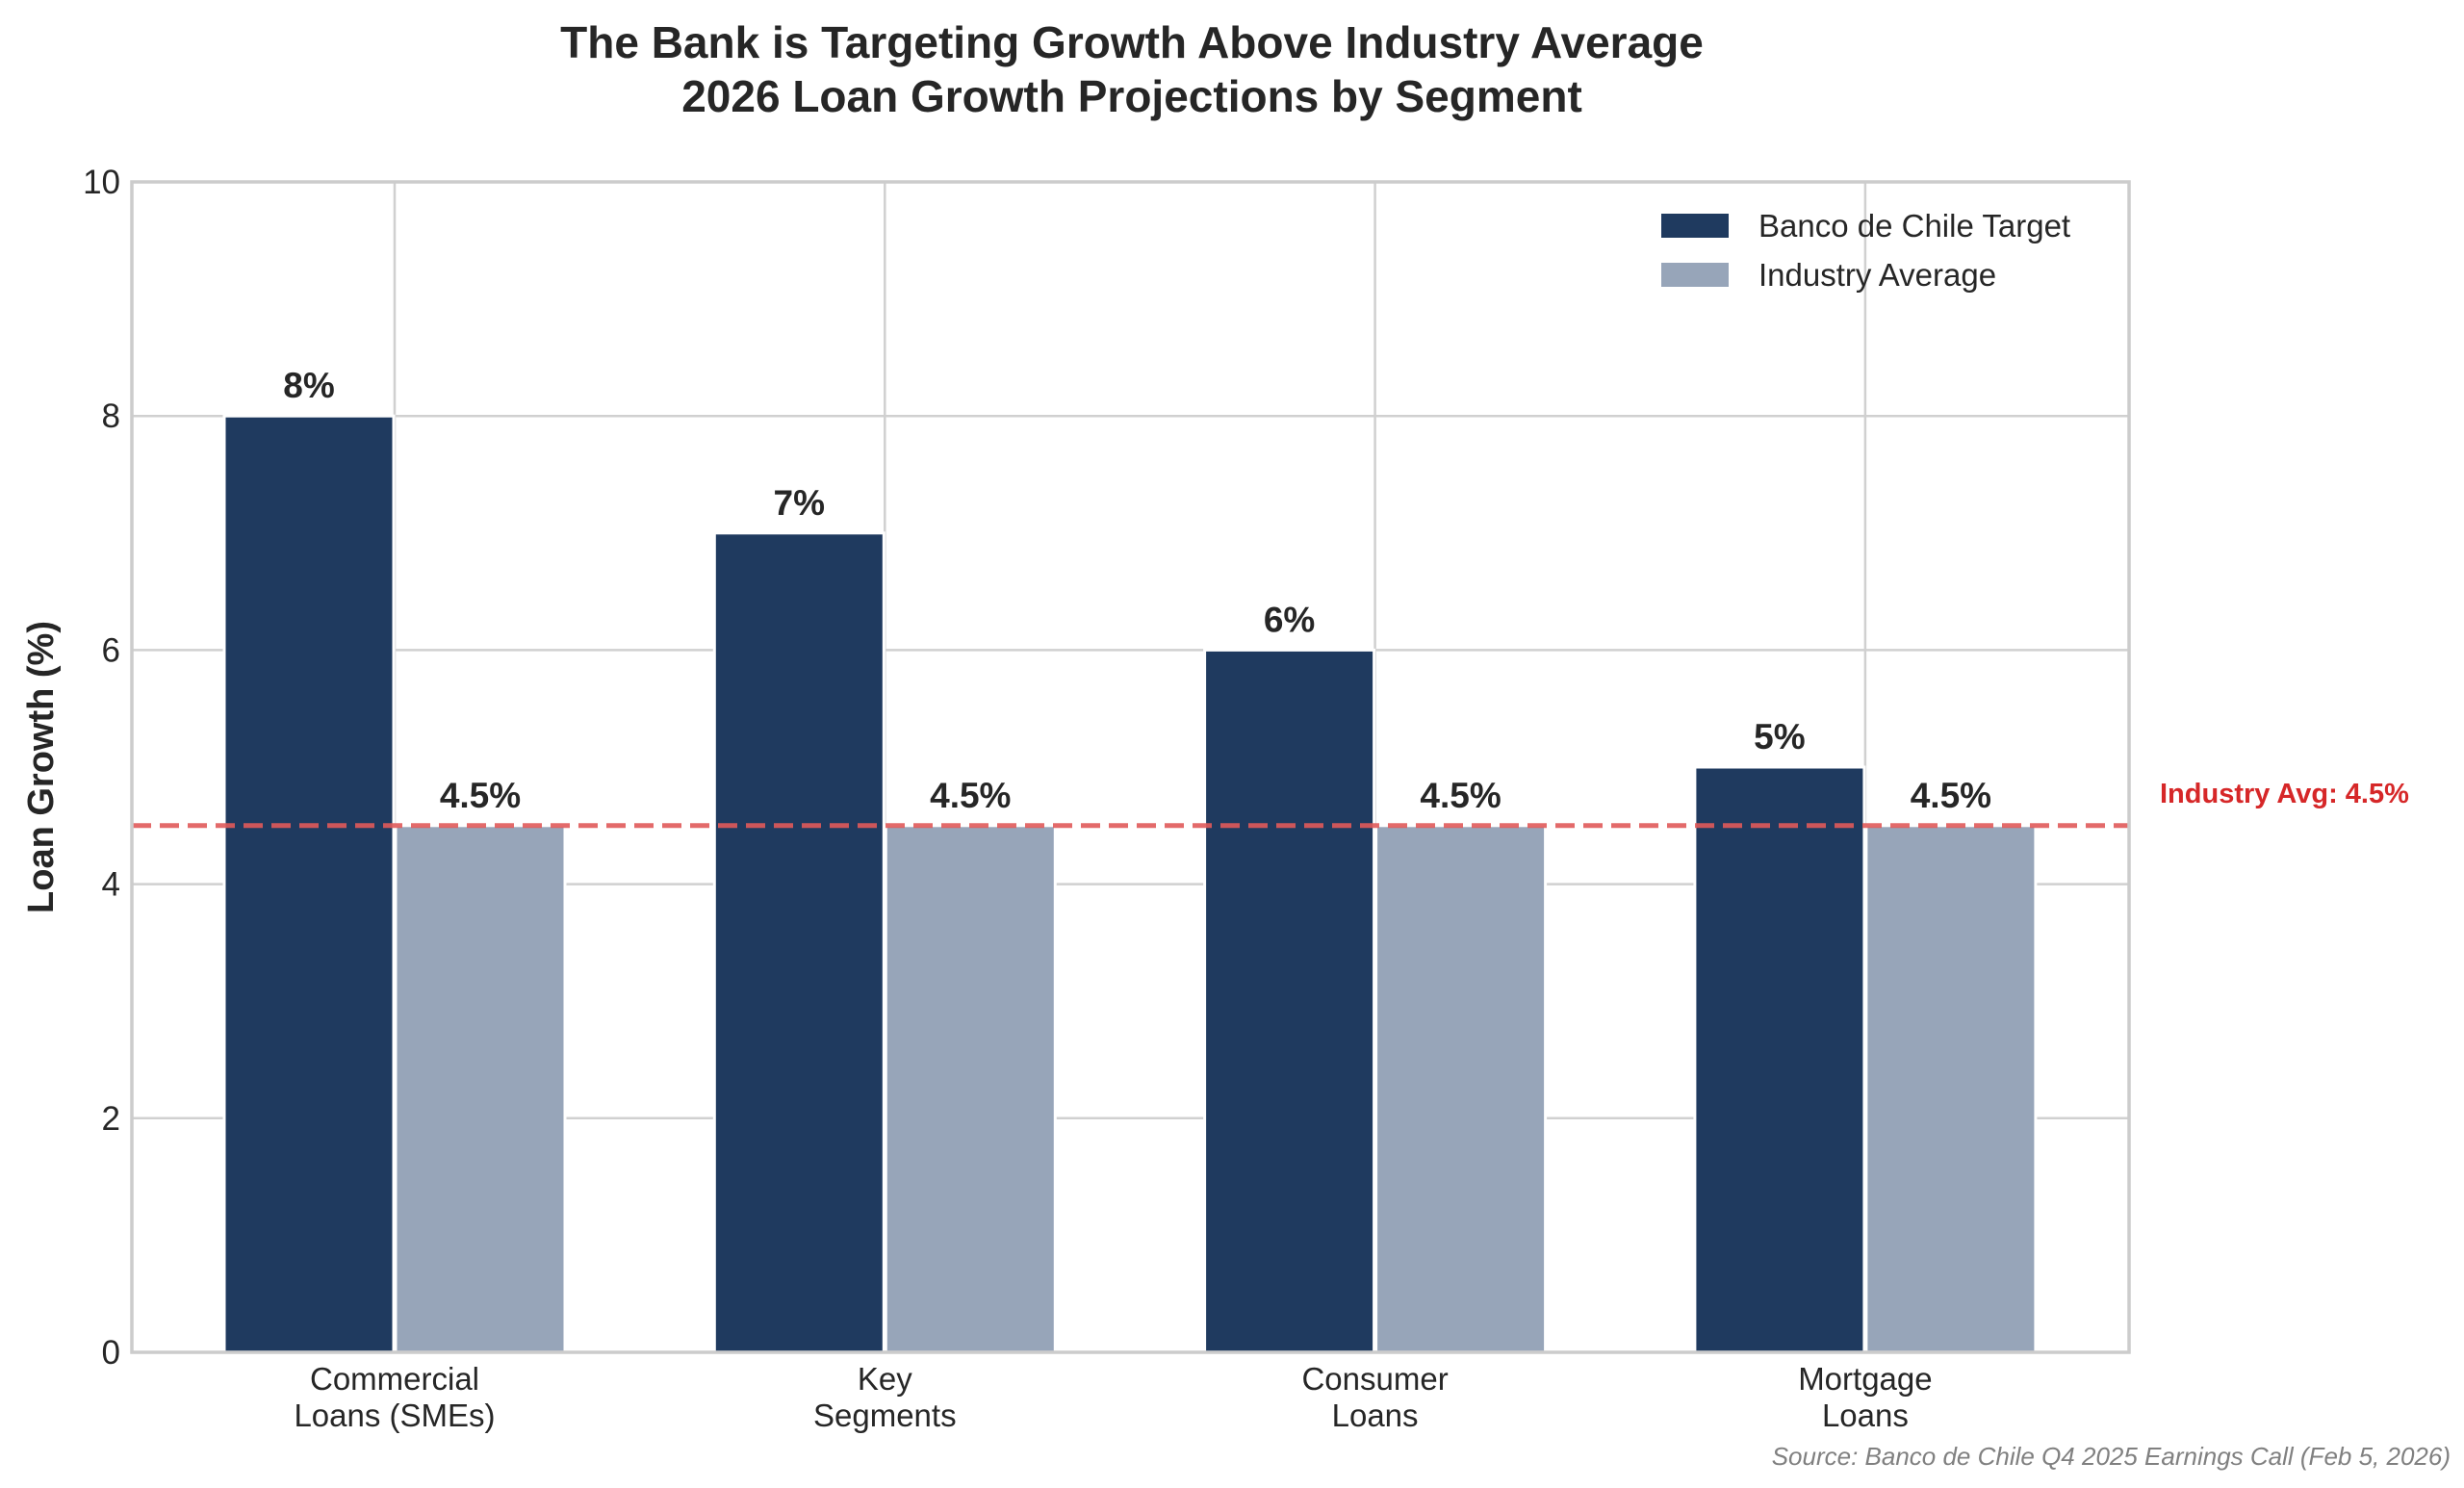 This screenshot has height=1488, width=2464. What do you see at coordinates (1877, 275) in the screenshot?
I see `legend-label: Industry Average` at bounding box center [1877, 275].